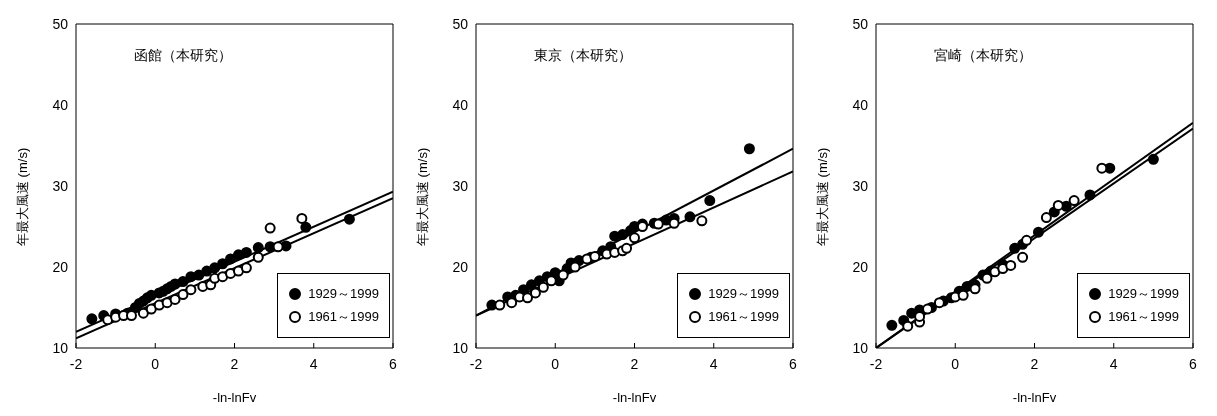 Image resolution: width=1217 pixels, height=416 pixels. I want to click on text: 東京（本研究）, so click(583, 56).